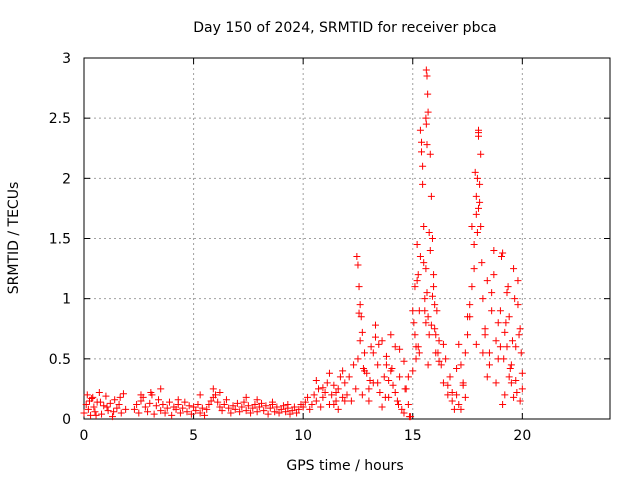 The height and width of the screenshot is (480, 640). What do you see at coordinates (303, 436) in the screenshot?
I see `x-tick-label: 10` at bounding box center [303, 436].